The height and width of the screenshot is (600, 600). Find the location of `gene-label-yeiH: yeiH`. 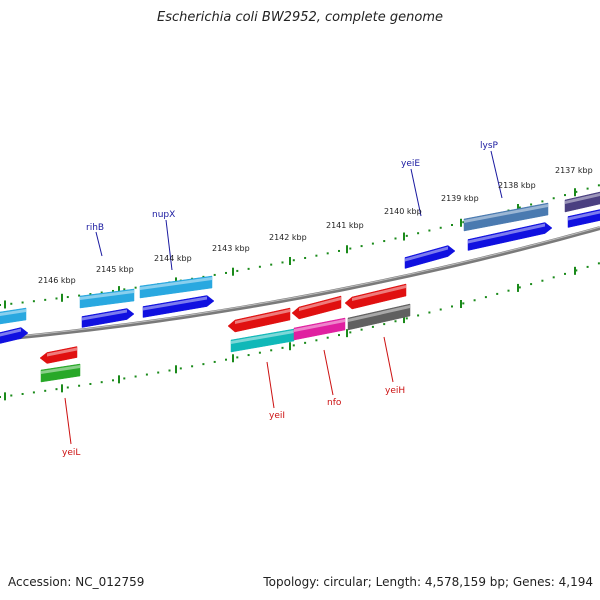

gene-label-yeiH: yeiH is located at coordinates (395, 391).